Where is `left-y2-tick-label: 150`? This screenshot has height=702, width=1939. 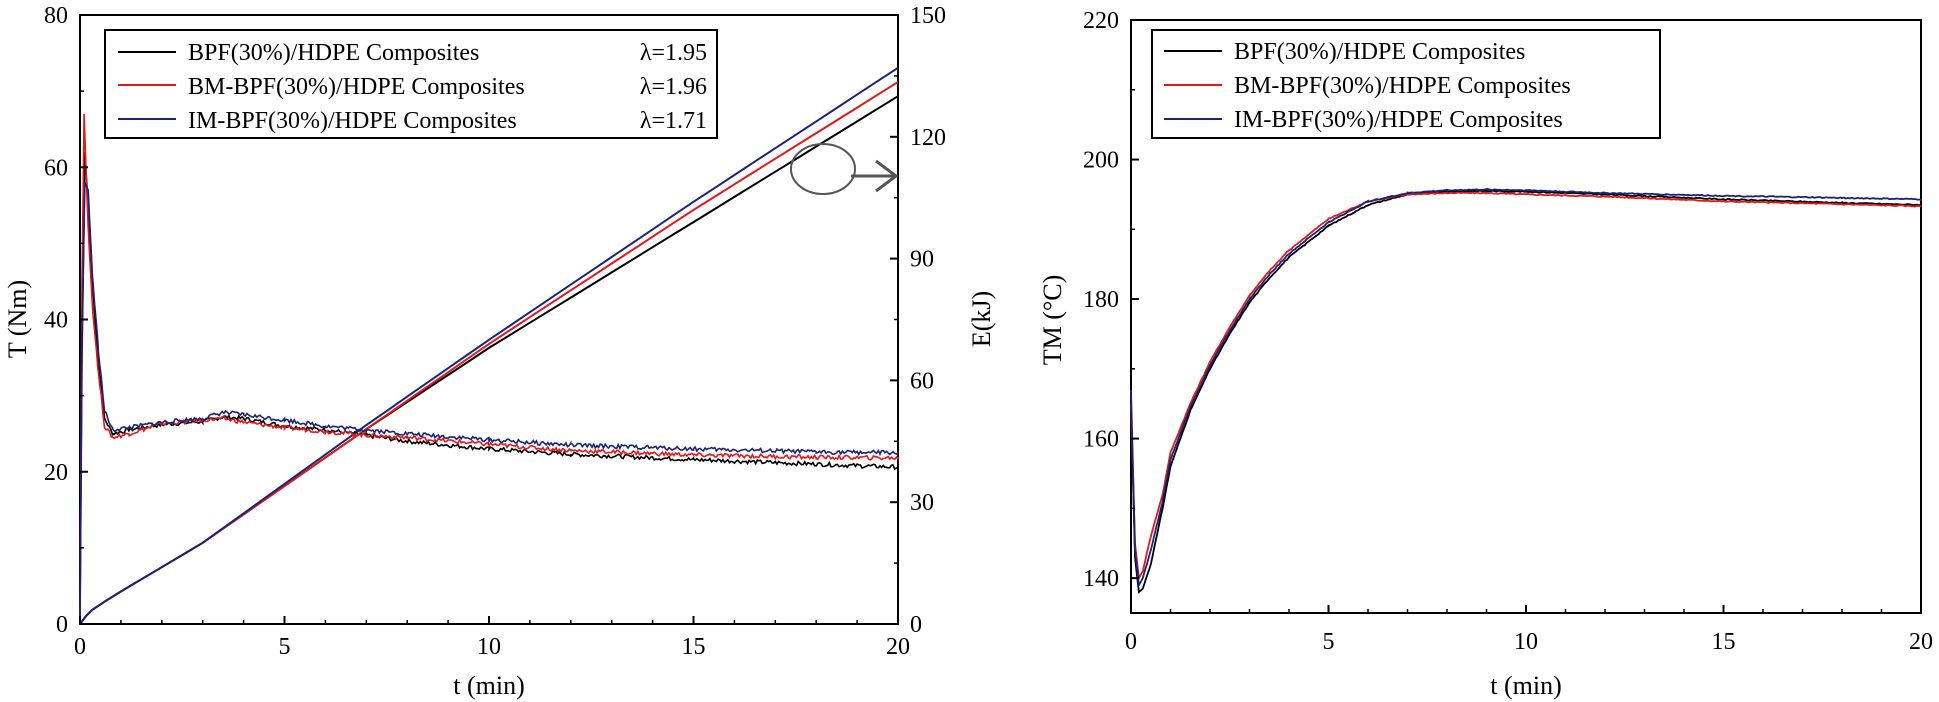 left-y2-tick-label: 150 is located at coordinates (928, 16).